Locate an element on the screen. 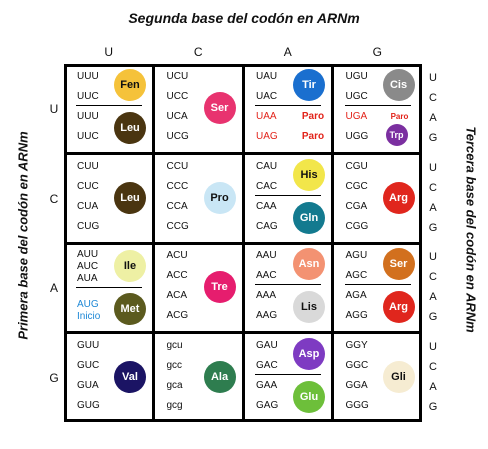  codon: UCA is located at coordinates (177, 116).